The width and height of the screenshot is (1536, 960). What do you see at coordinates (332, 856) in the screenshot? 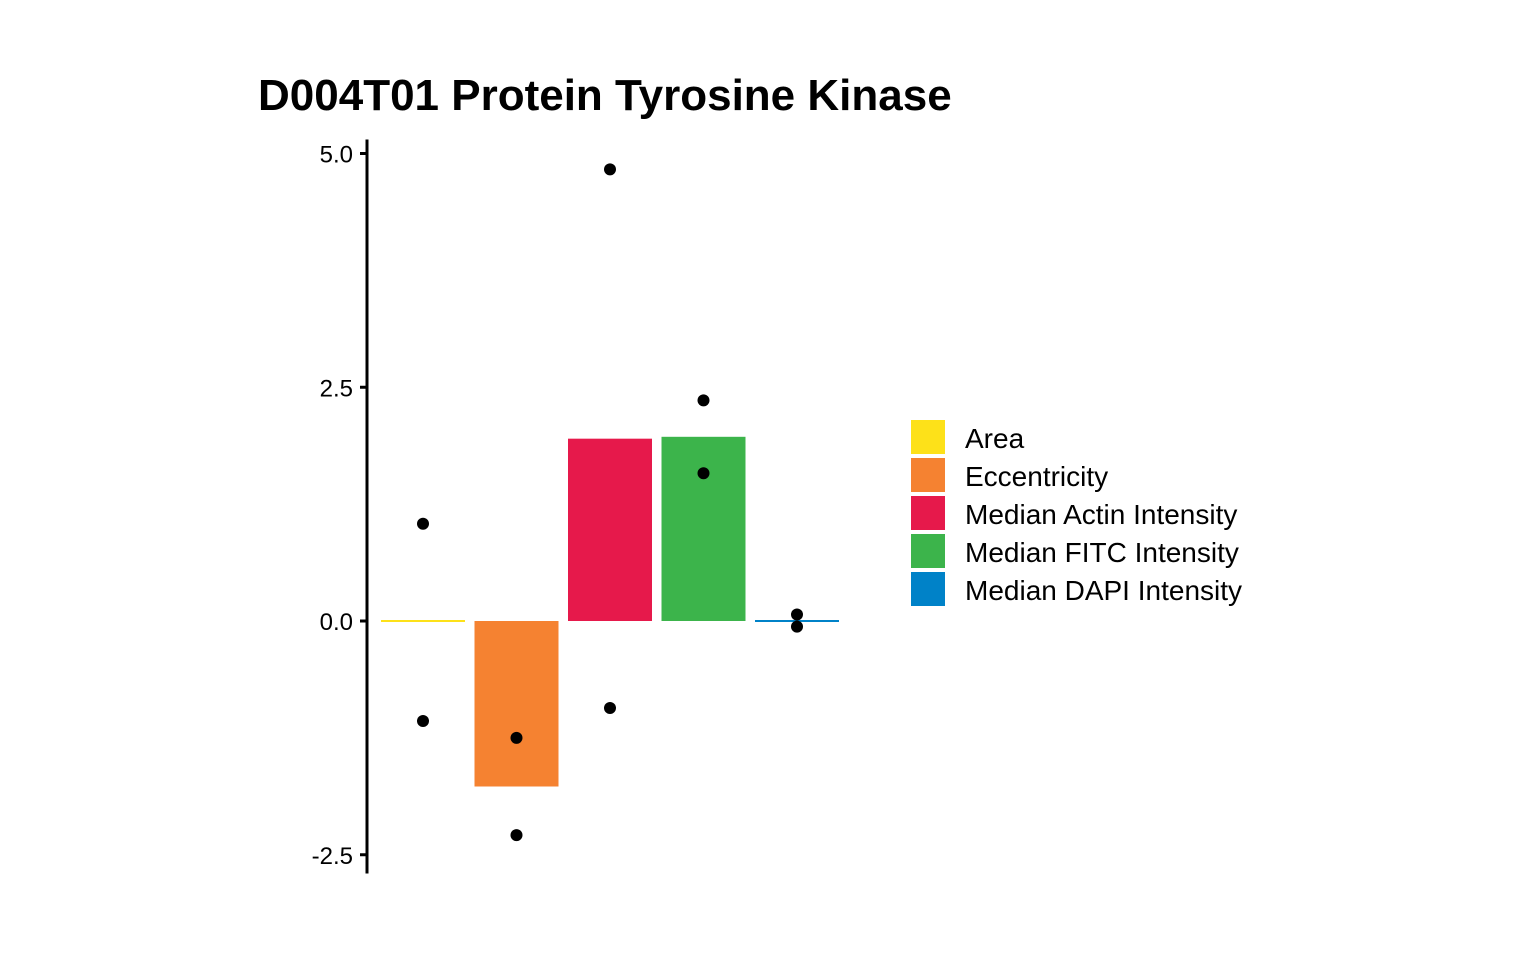
I see `y-tick-label: -2.5` at bounding box center [332, 856].